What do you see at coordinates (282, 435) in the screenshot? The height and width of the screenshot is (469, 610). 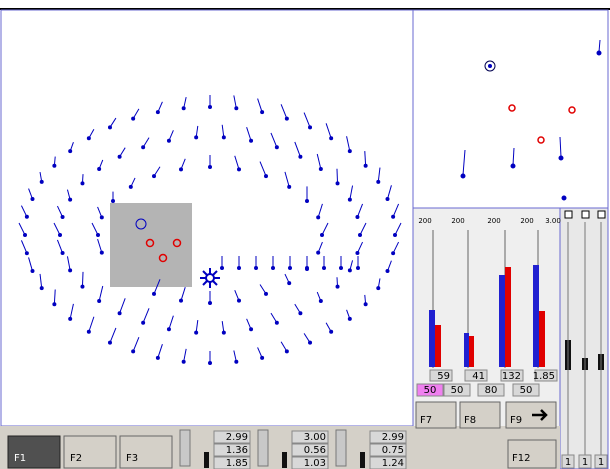 I see `bottom-buttons: F1 F2 F3 F7 F8 F9 F12` at bounding box center [282, 435].